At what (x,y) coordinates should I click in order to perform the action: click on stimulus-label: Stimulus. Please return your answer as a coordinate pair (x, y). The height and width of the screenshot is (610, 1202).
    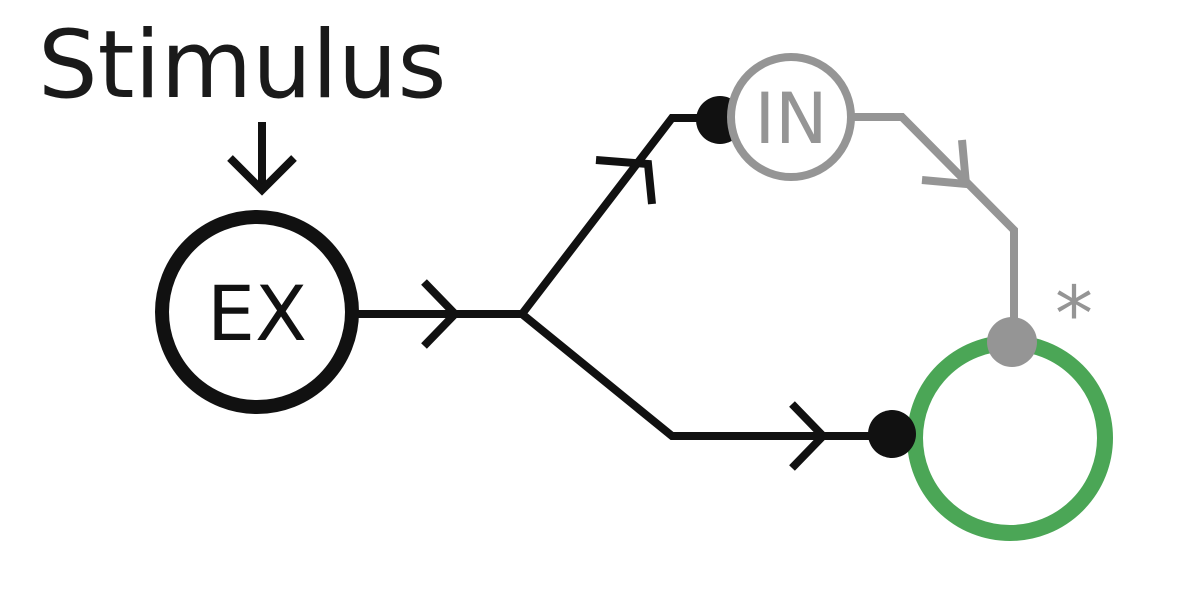
    Looking at the image, I should click on (242, 65).